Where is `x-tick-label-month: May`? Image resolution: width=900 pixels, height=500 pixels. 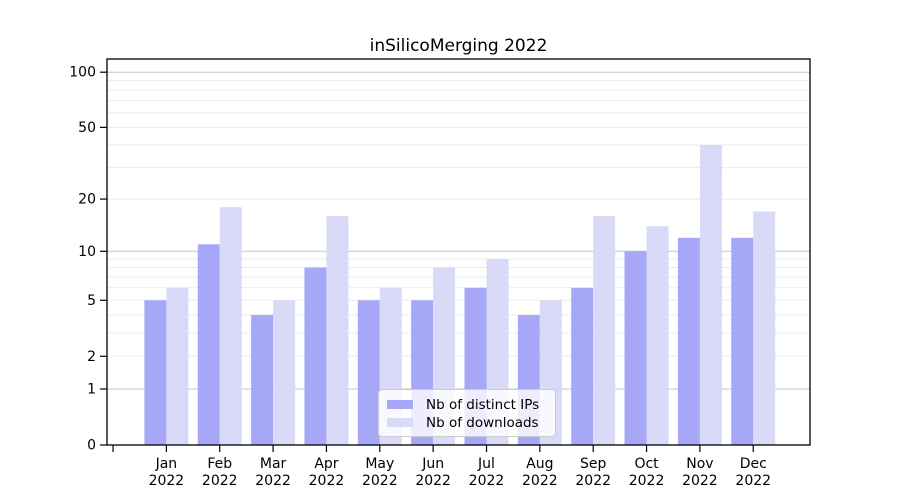
x-tick-label-month: May is located at coordinates (379, 464).